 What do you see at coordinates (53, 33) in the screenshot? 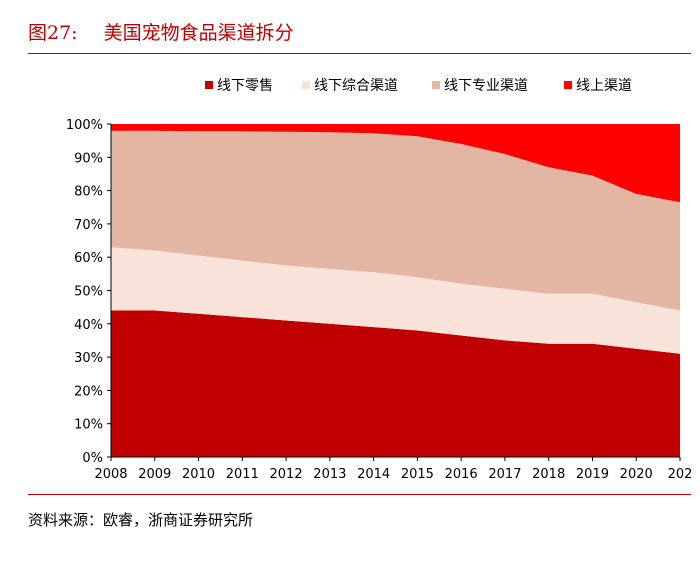
I see `figure-number: 图27:` at bounding box center [53, 33].